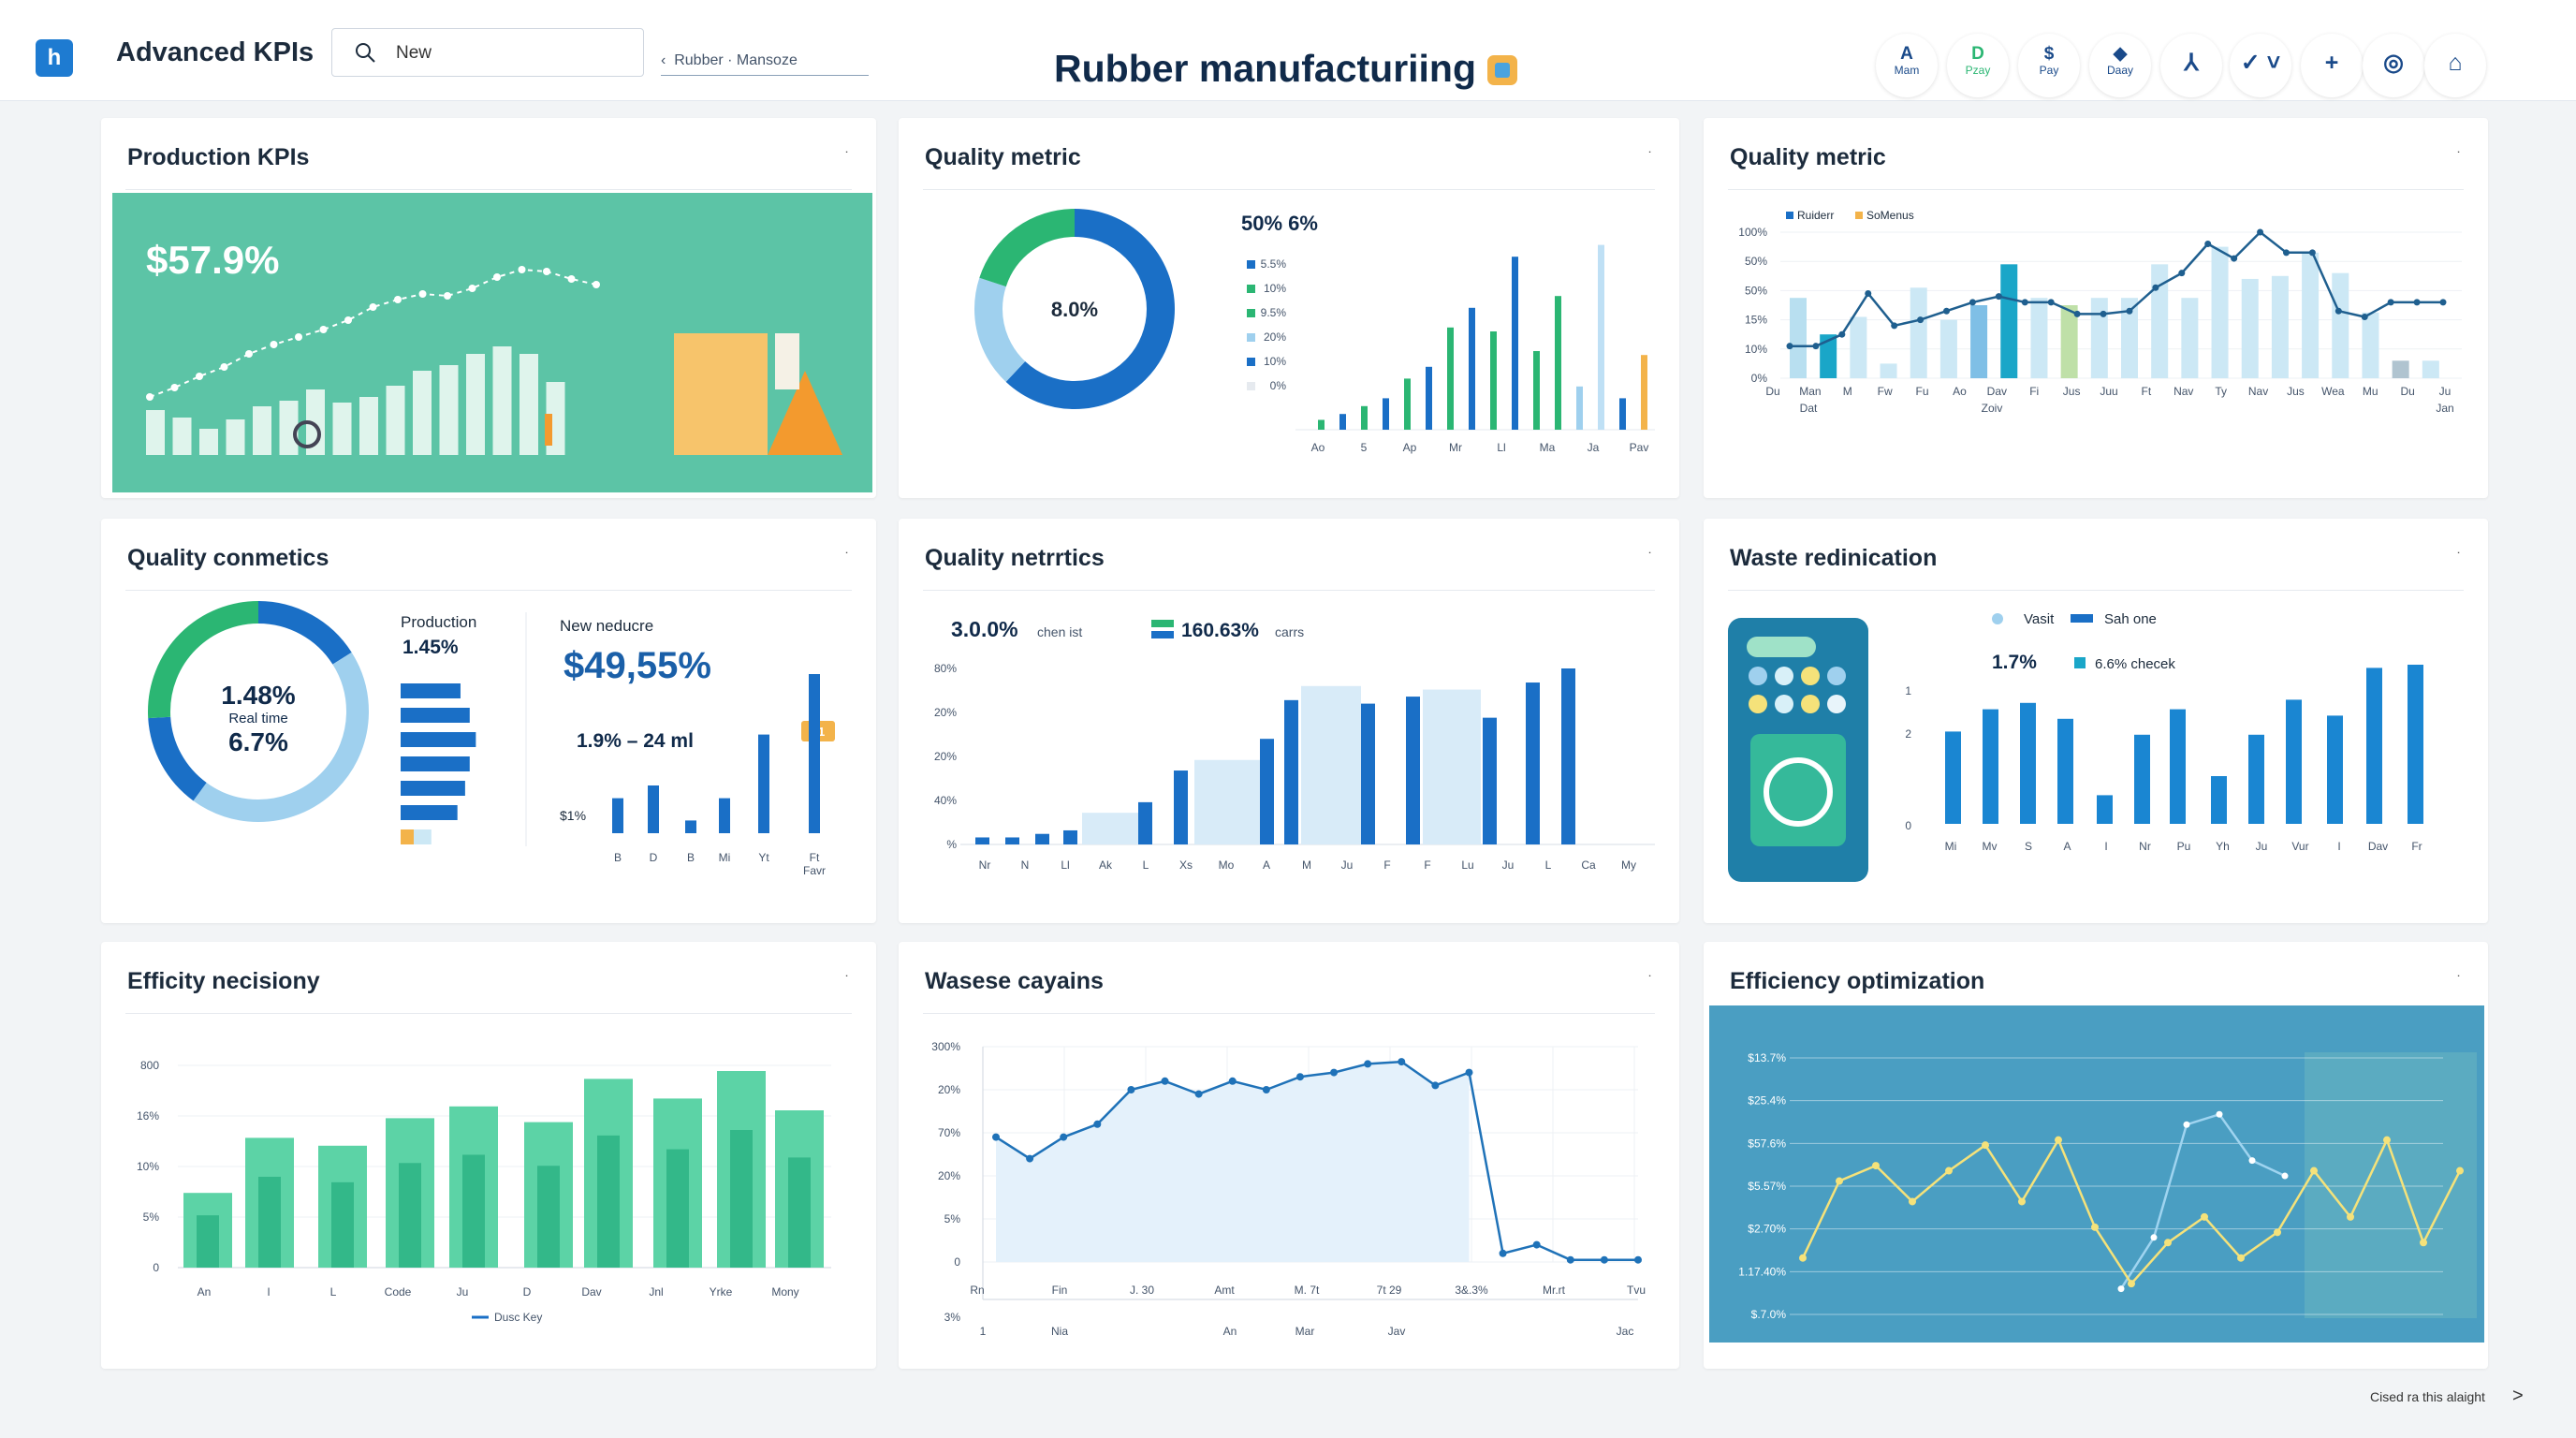  I want to click on axis-label: Juu, so click(2108, 391).